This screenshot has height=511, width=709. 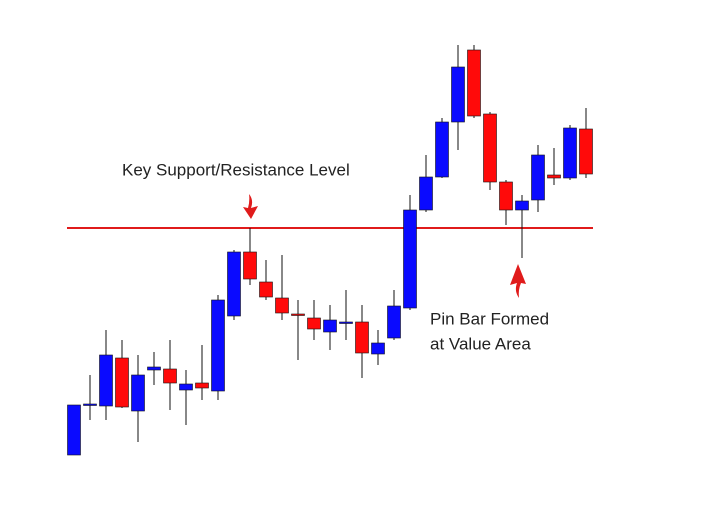 What do you see at coordinates (250, 206) in the screenshot?
I see `arrow-down` at bounding box center [250, 206].